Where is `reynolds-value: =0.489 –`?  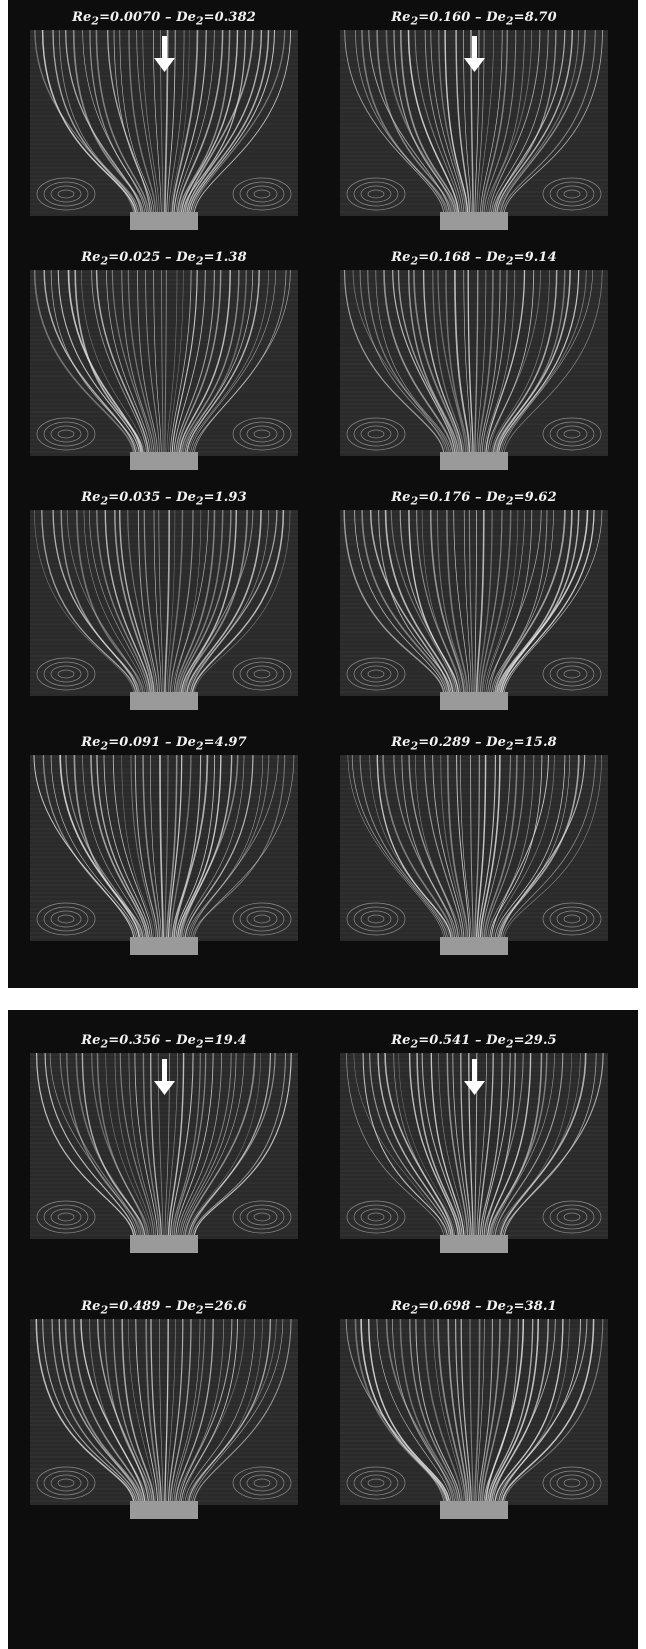
reynolds-value: =0.489 – is located at coordinates (142, 1306).